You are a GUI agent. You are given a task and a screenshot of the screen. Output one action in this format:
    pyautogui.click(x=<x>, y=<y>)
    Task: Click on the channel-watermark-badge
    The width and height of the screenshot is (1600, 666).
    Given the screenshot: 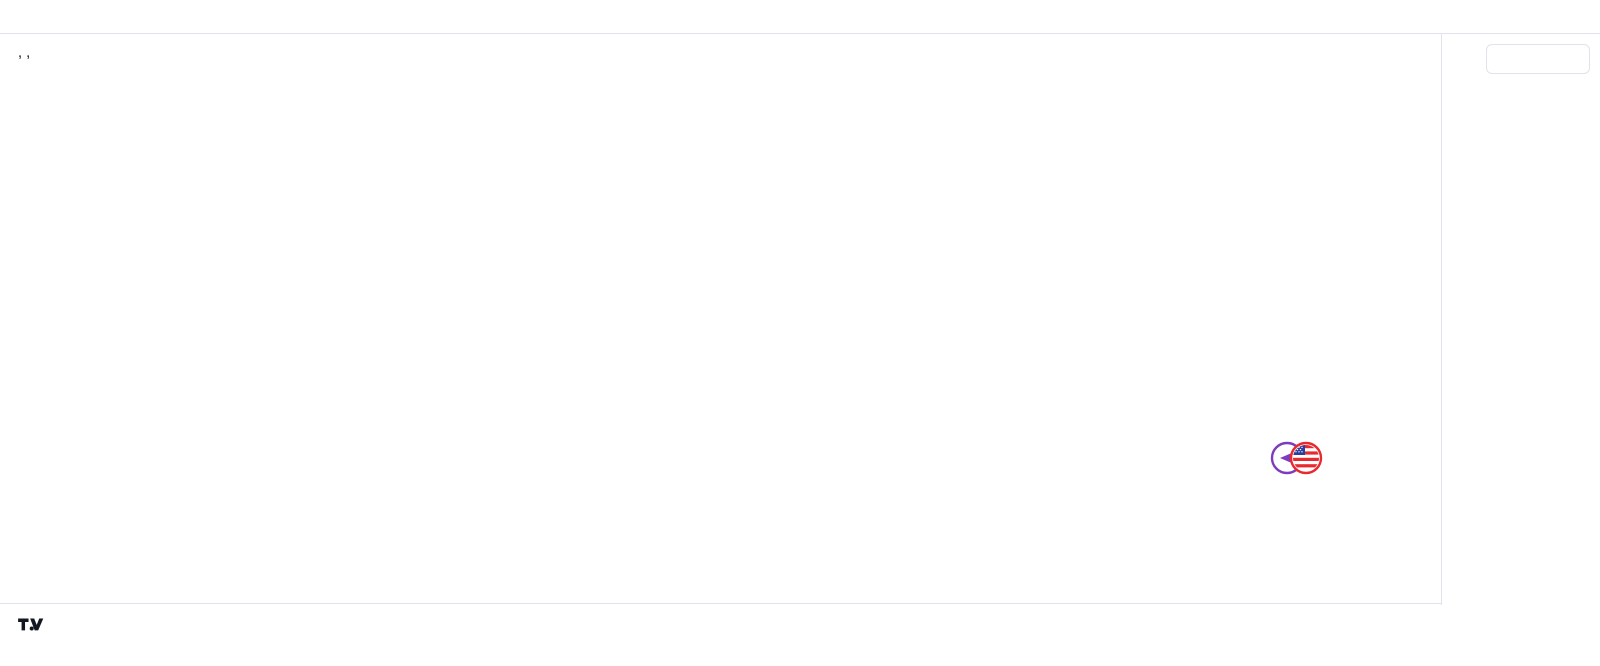 What is the action you would take?
    pyautogui.click(x=1297, y=458)
    